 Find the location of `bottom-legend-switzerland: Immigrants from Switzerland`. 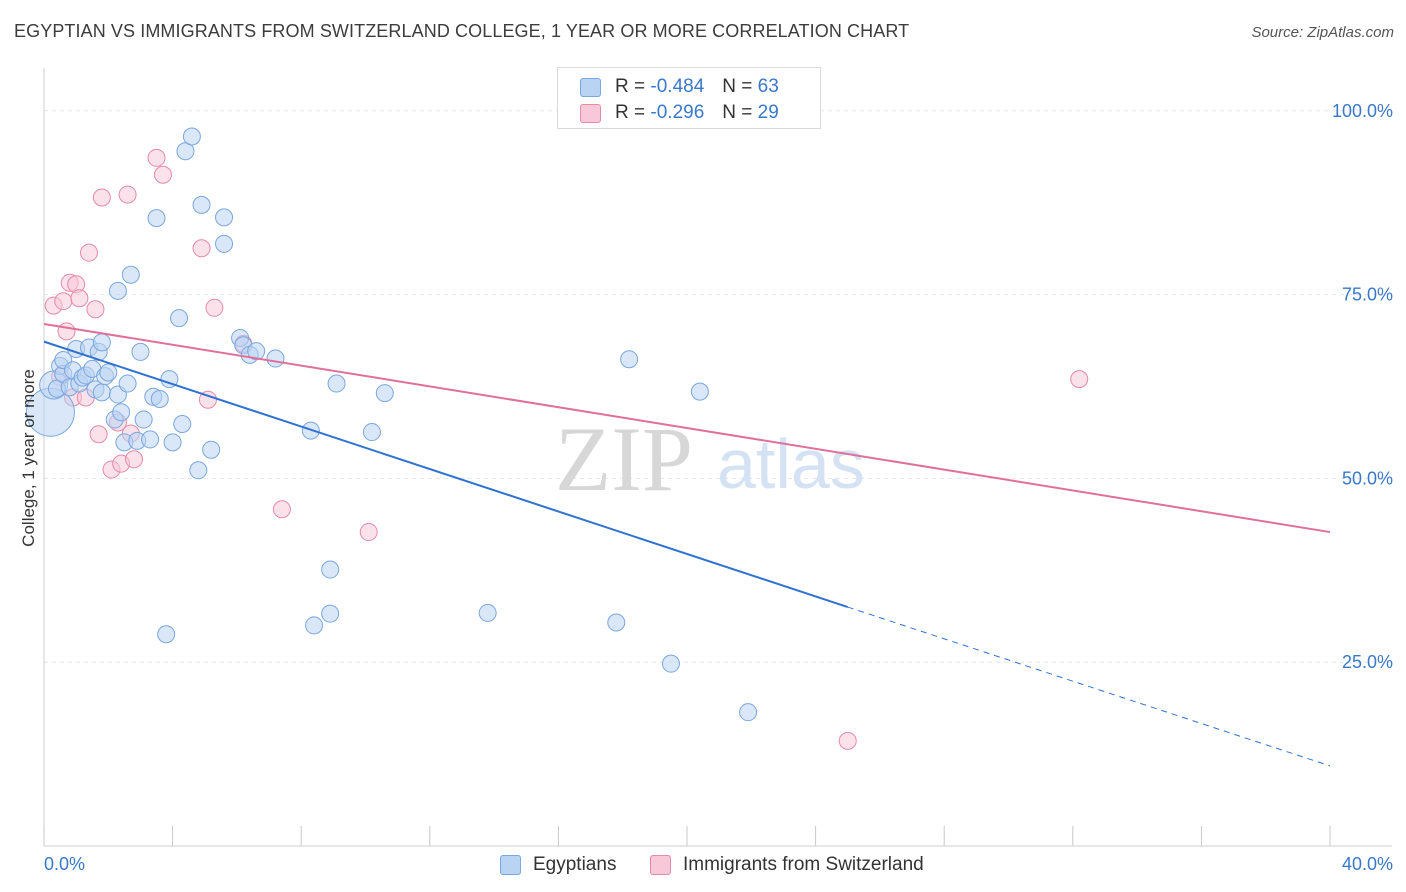

bottom-legend-switzerland: Immigrants from Switzerland is located at coordinates (787, 865).